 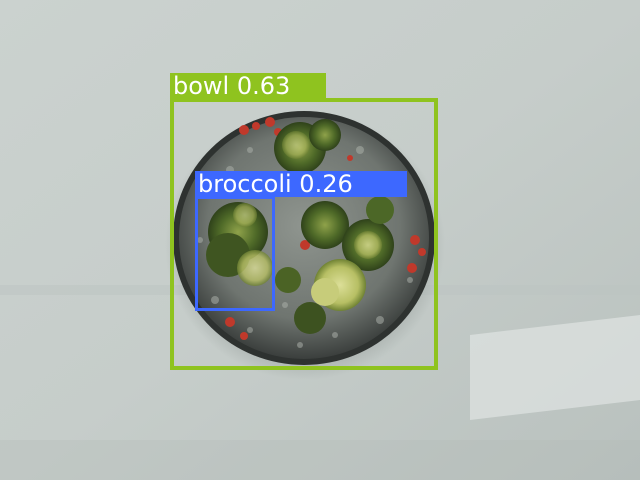 What do you see at coordinates (248, 86) in the screenshot?
I see `bowl-detection-label: bowl 0.63` at bounding box center [248, 86].